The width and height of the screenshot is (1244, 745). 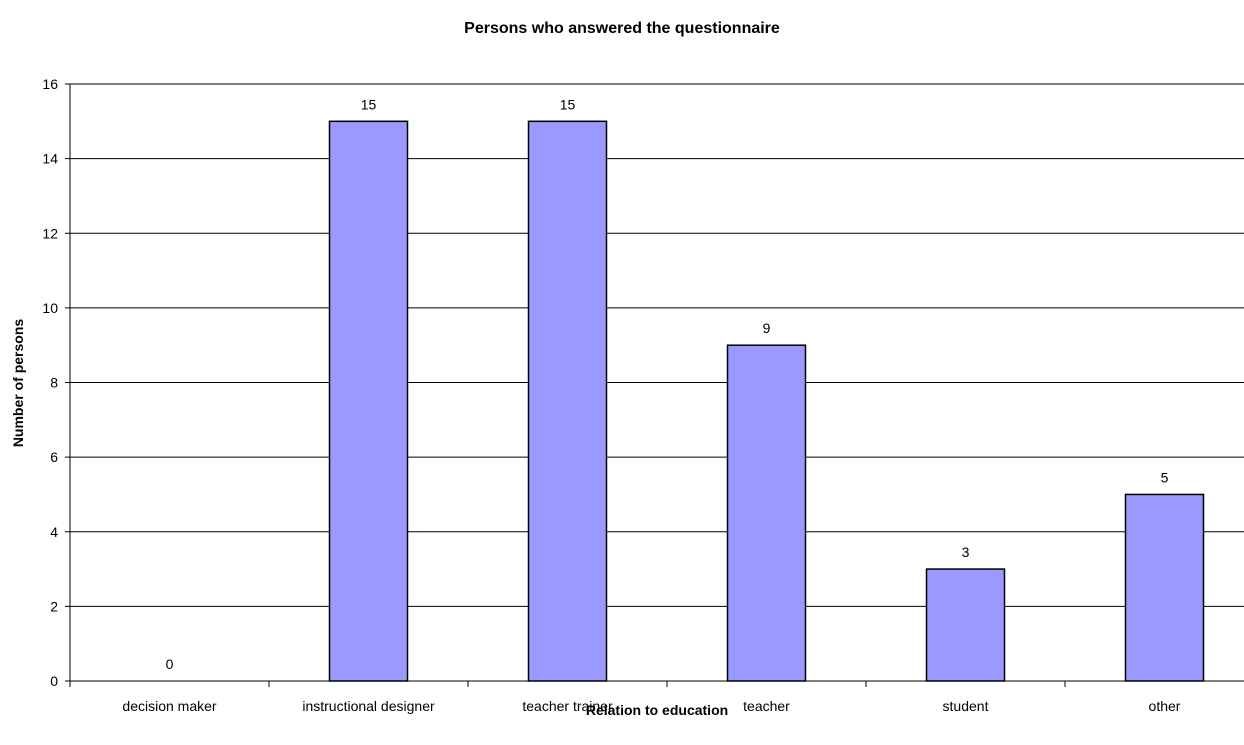 What do you see at coordinates (50, 233) in the screenshot?
I see `y-tick-label: 12` at bounding box center [50, 233].